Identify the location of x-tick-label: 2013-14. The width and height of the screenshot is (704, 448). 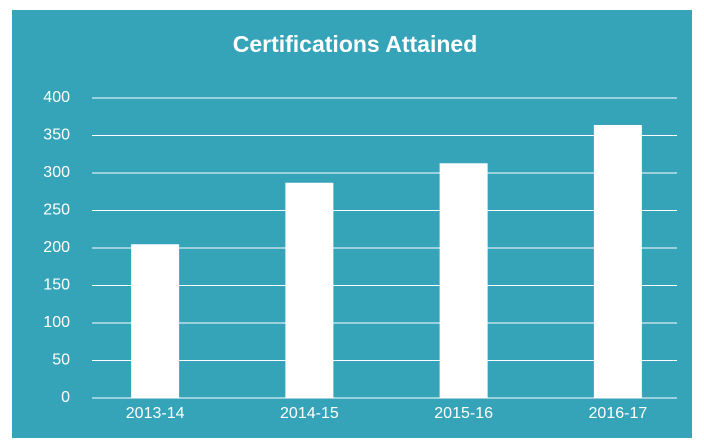
(155, 413).